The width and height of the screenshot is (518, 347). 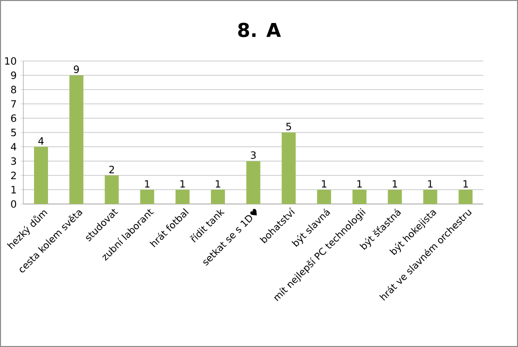 I want to click on data-label: 9, so click(x=76, y=70).